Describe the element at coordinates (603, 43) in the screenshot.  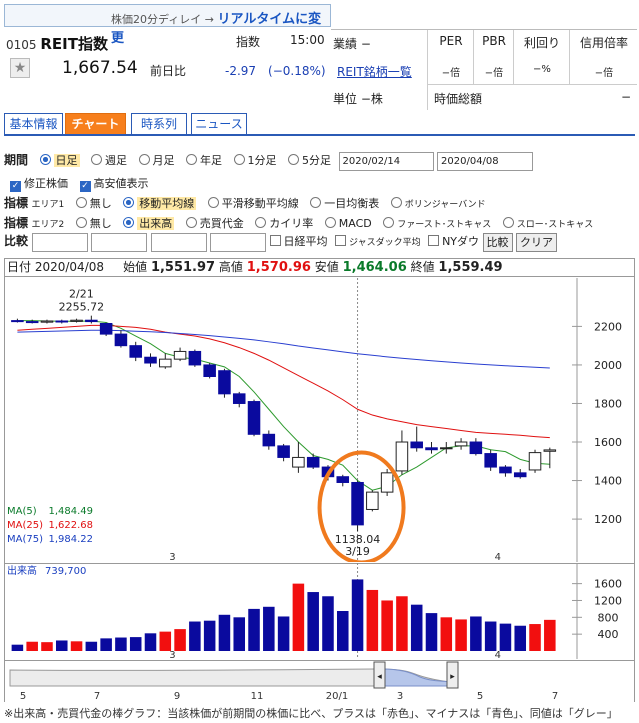
I see `margin-label: 信用倍率` at that location.